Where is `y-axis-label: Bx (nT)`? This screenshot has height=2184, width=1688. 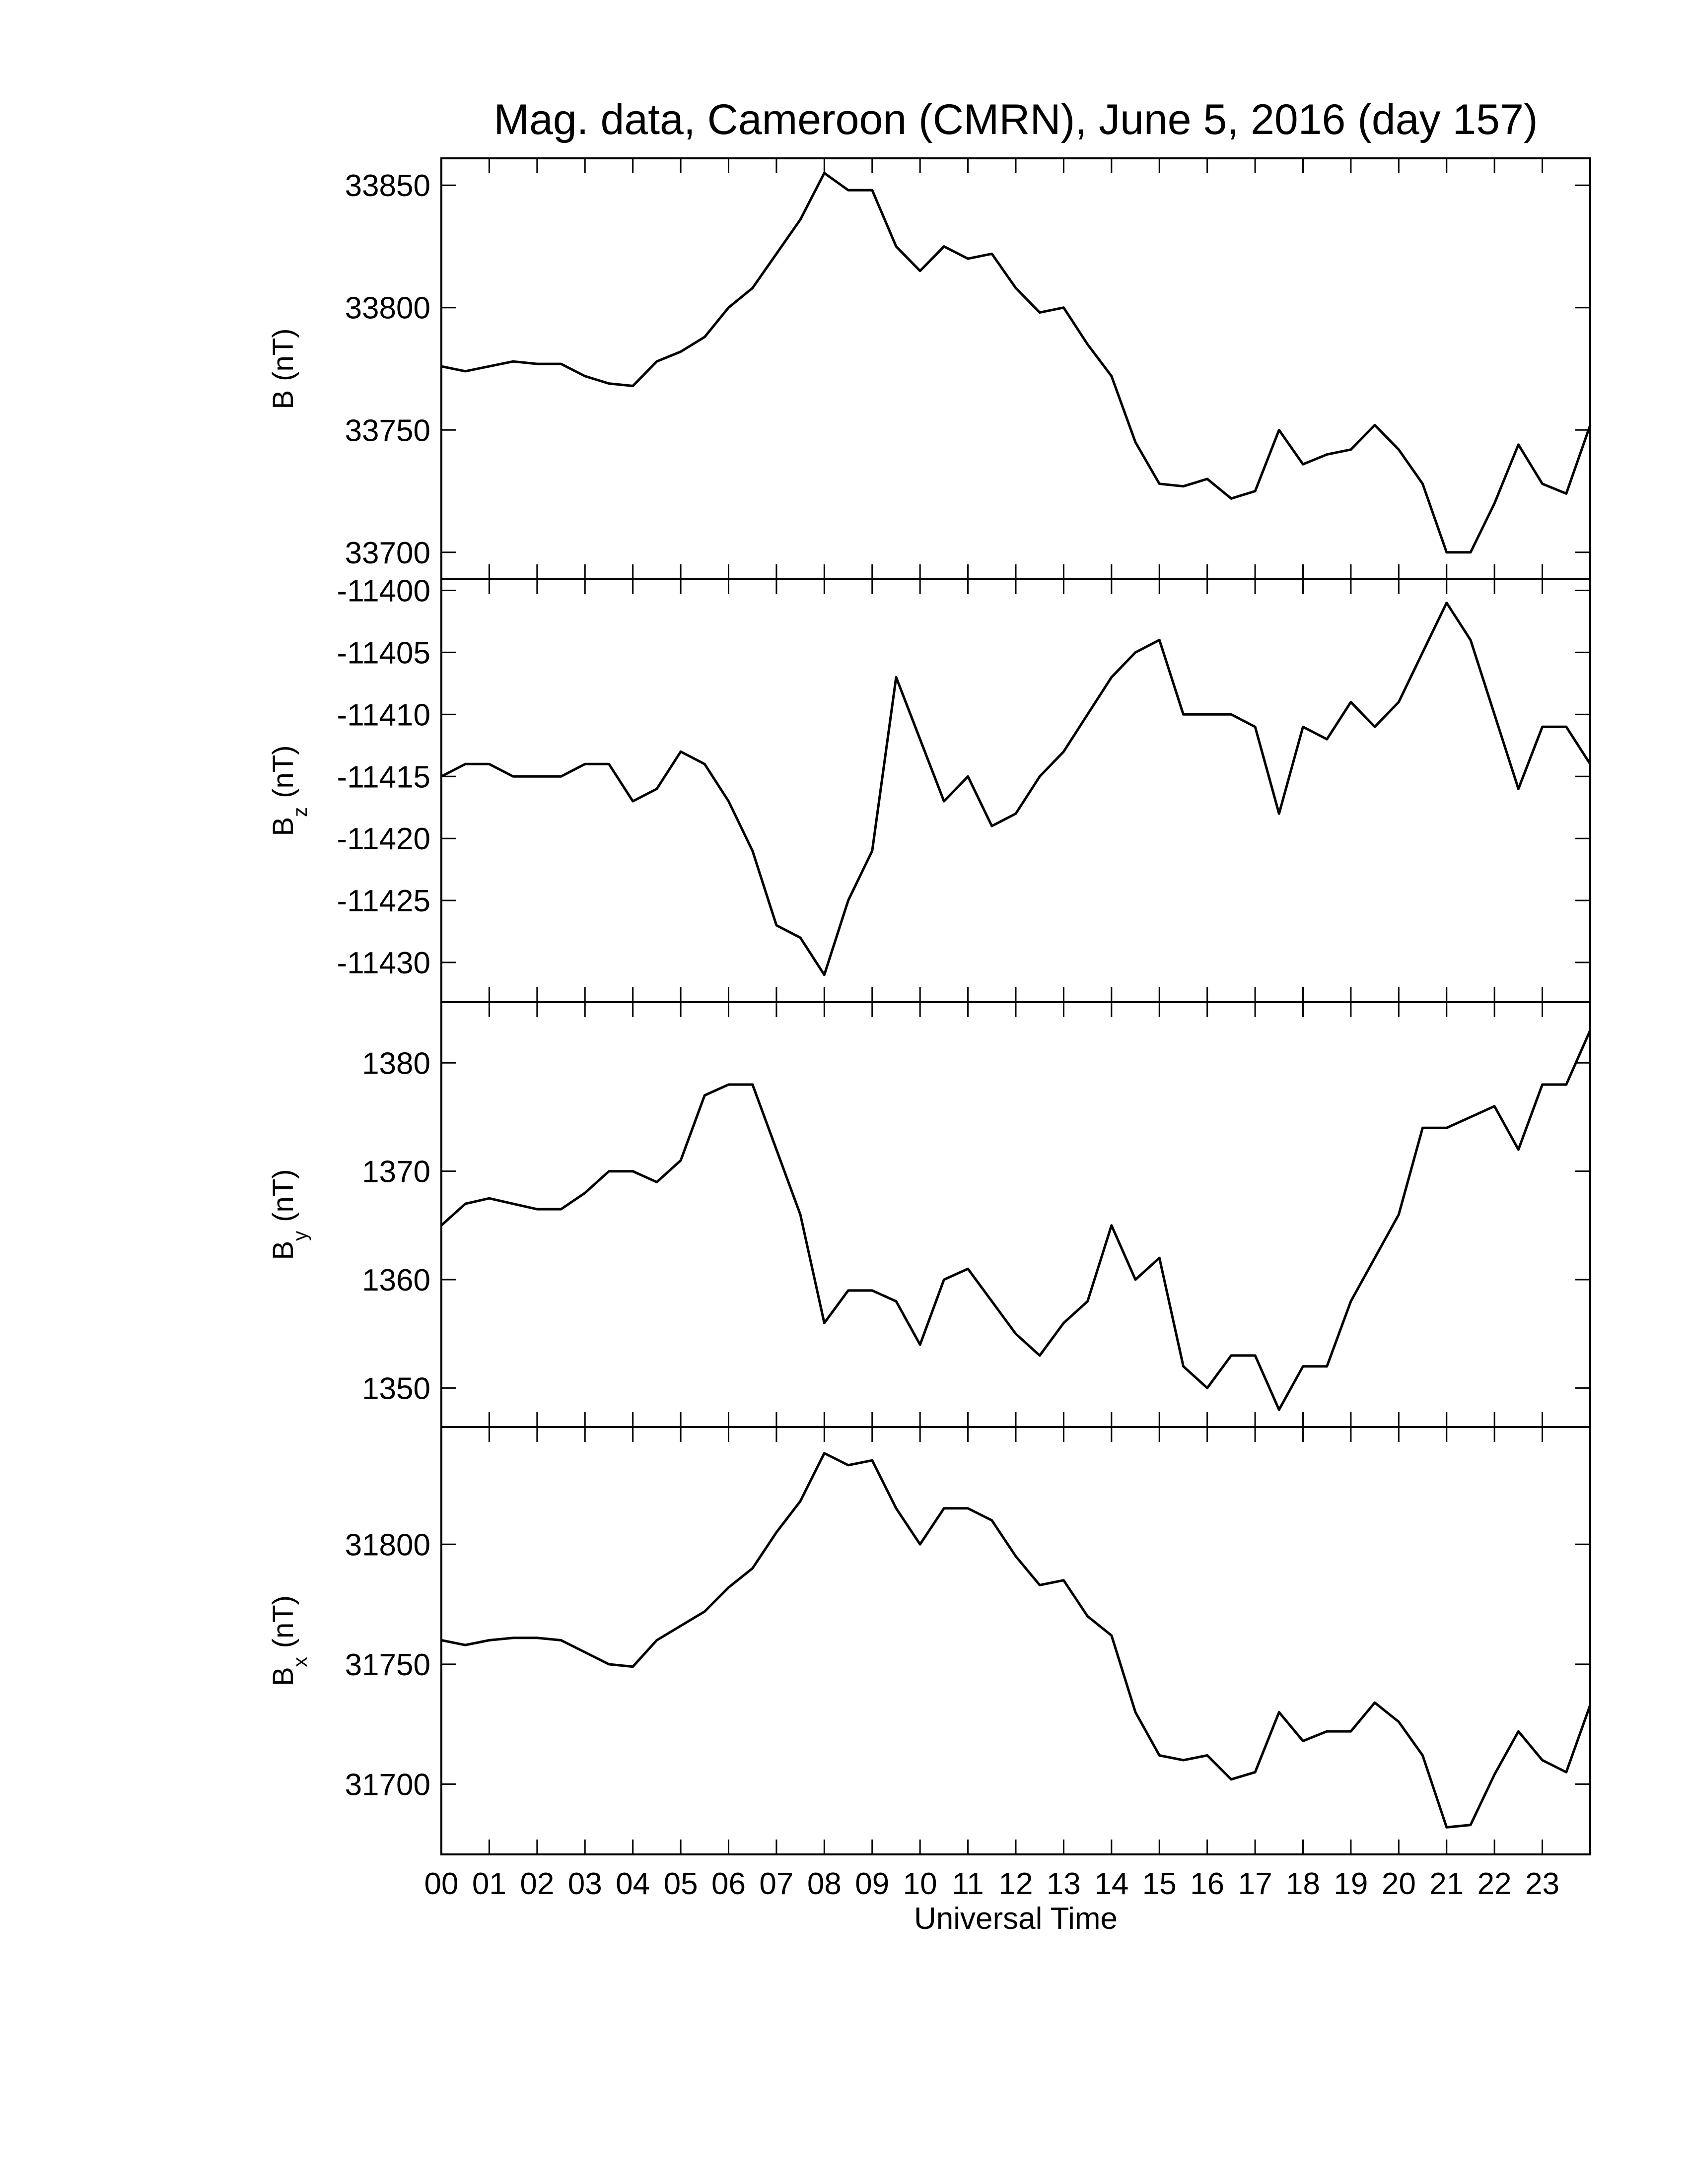
y-axis-label: Bx (nT) is located at coordinates (289, 1640).